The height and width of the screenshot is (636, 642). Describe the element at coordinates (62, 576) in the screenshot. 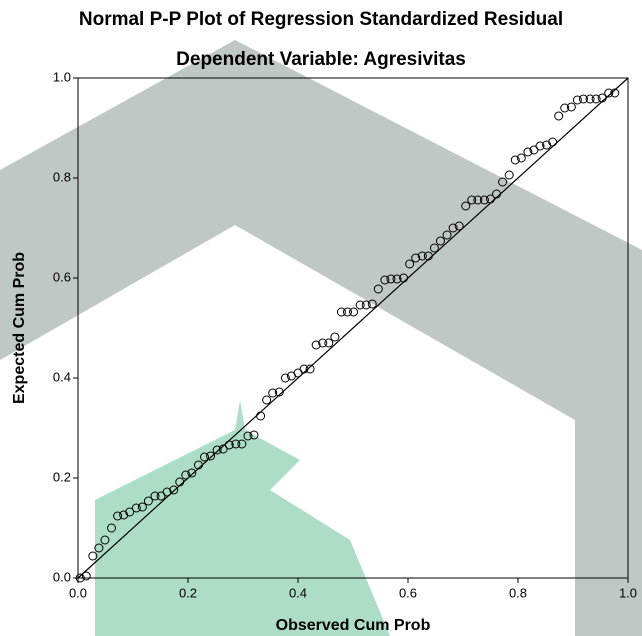

I see `y-tick-label: 0.0` at that location.